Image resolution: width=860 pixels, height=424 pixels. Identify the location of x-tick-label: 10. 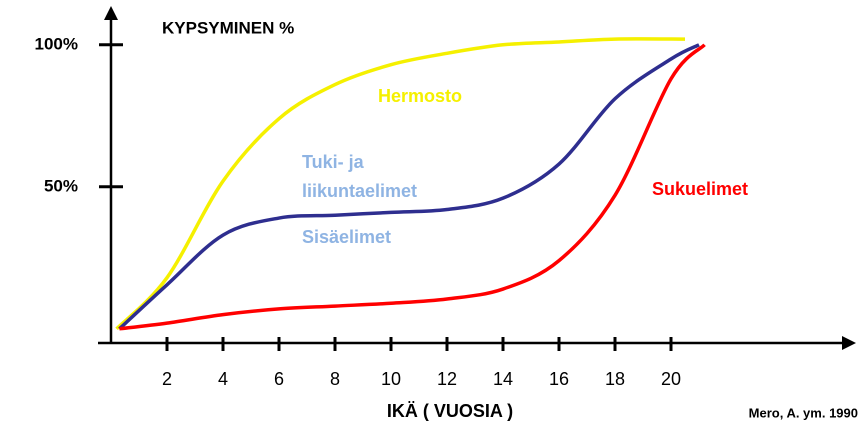
(391, 379).